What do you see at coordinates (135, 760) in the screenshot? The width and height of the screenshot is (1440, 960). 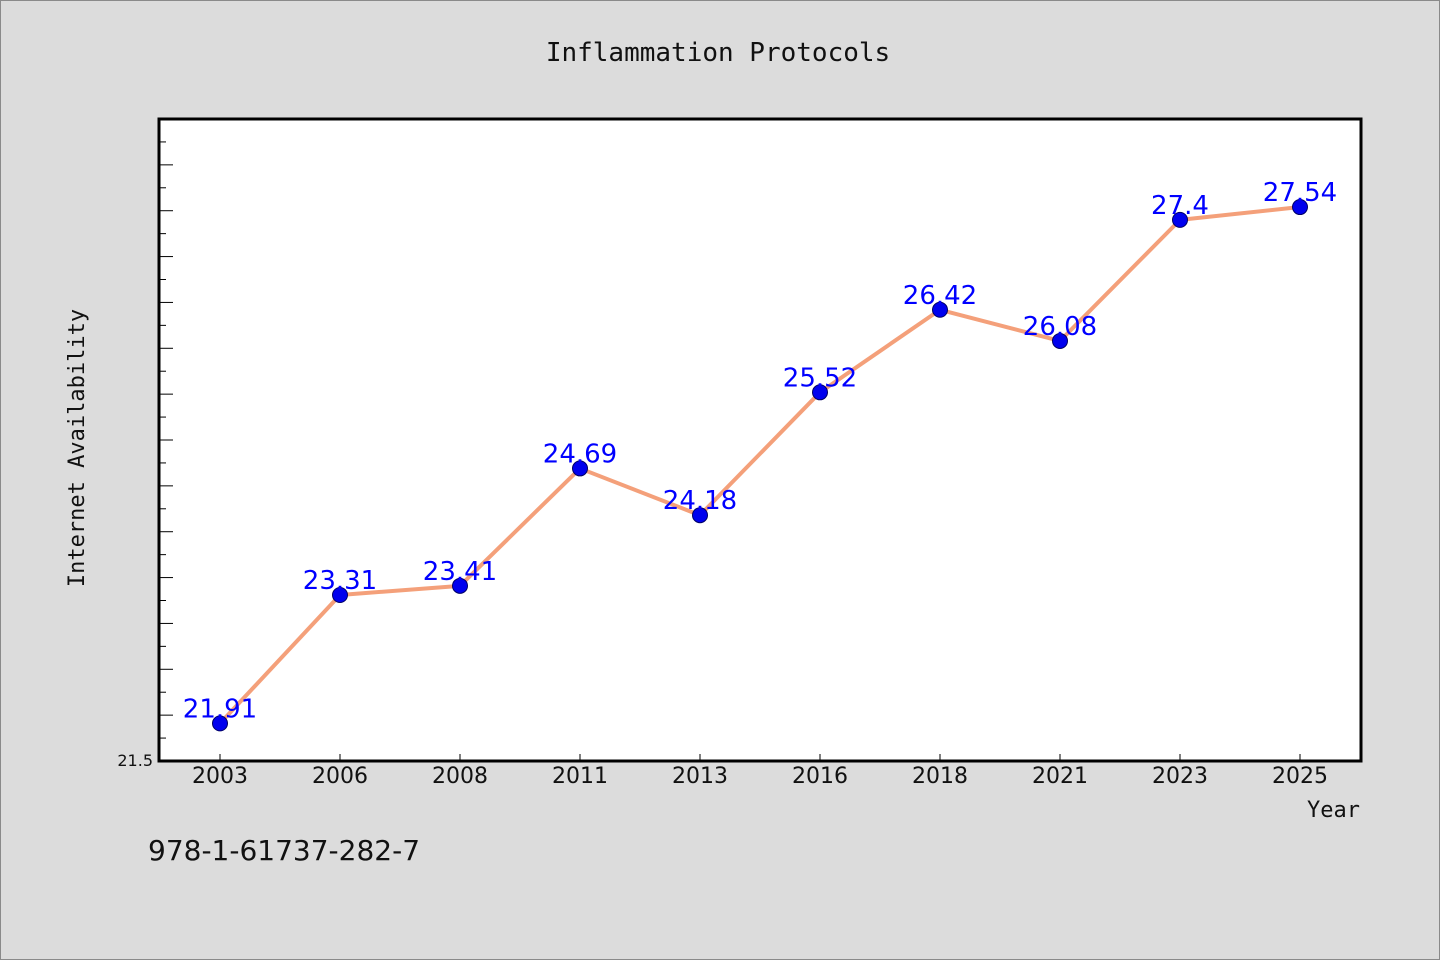 I see `y-tick-label-min: 21.5` at bounding box center [135, 760].